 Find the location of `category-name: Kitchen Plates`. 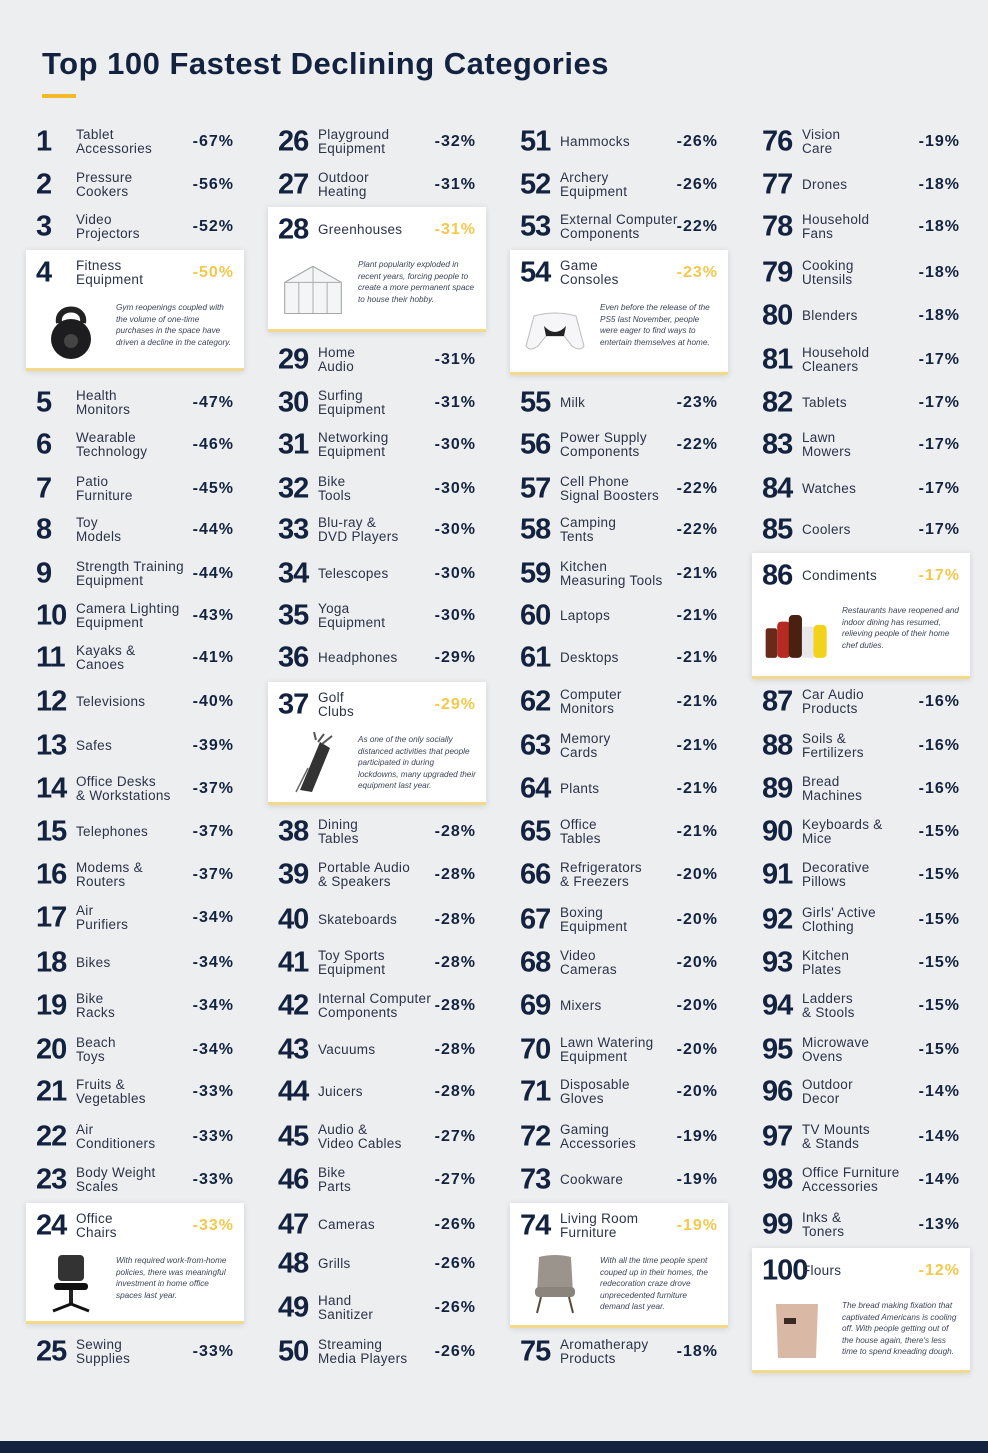

category-name: Kitchen Plates is located at coordinates (826, 962).